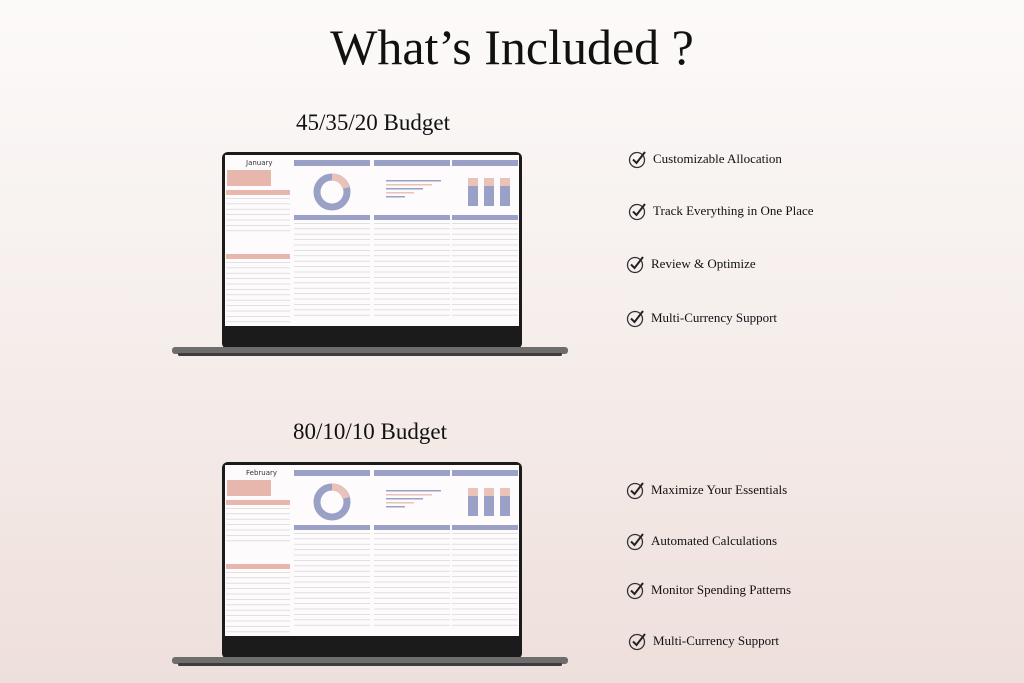  What do you see at coordinates (370, 431) in the screenshot?
I see `section-title: 80/10/10 Budget` at bounding box center [370, 431].